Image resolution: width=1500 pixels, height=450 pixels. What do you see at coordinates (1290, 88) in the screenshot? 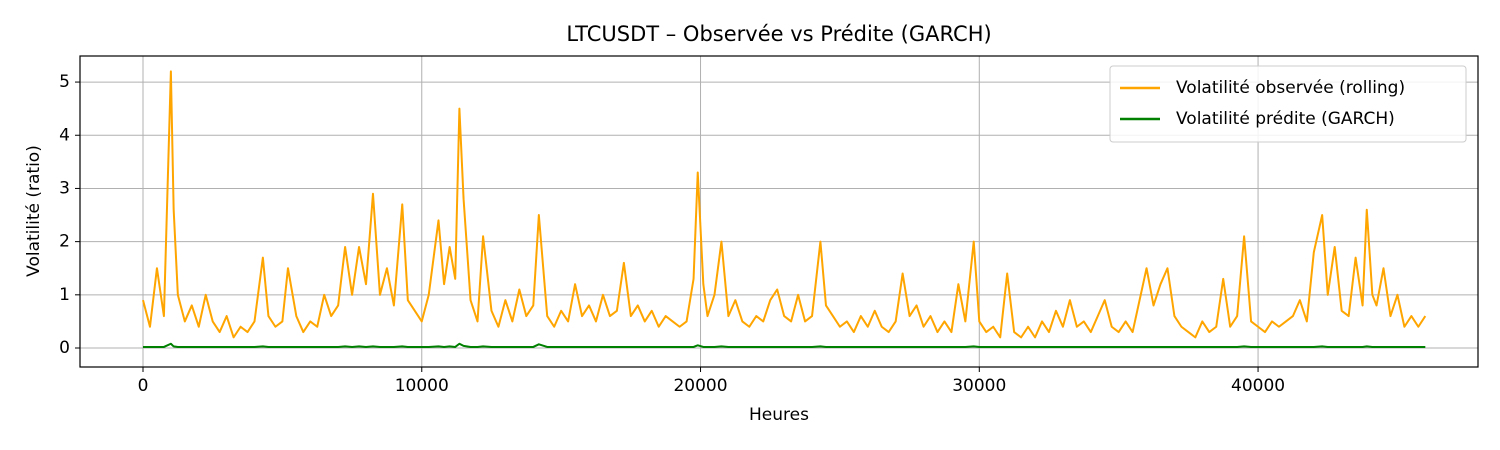
I see `legend-label: Volatilité observée (rolling)` at bounding box center [1290, 88].